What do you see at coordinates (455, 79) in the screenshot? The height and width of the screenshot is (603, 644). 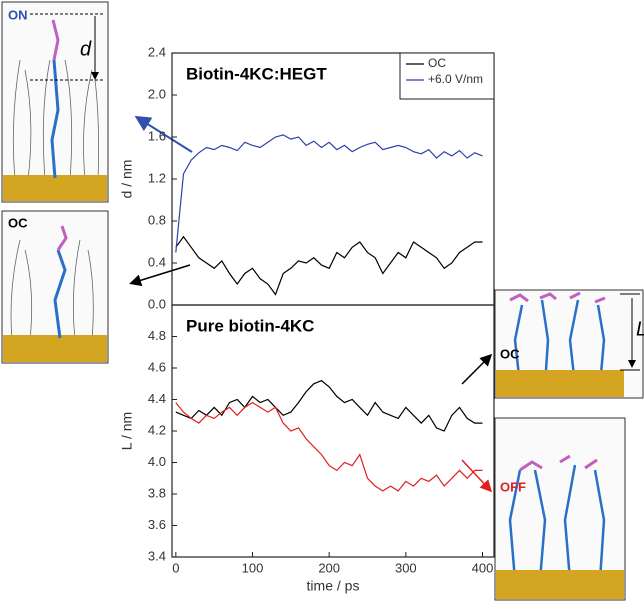 I see `legend-label: +6.0 V/nm` at bounding box center [455, 79].